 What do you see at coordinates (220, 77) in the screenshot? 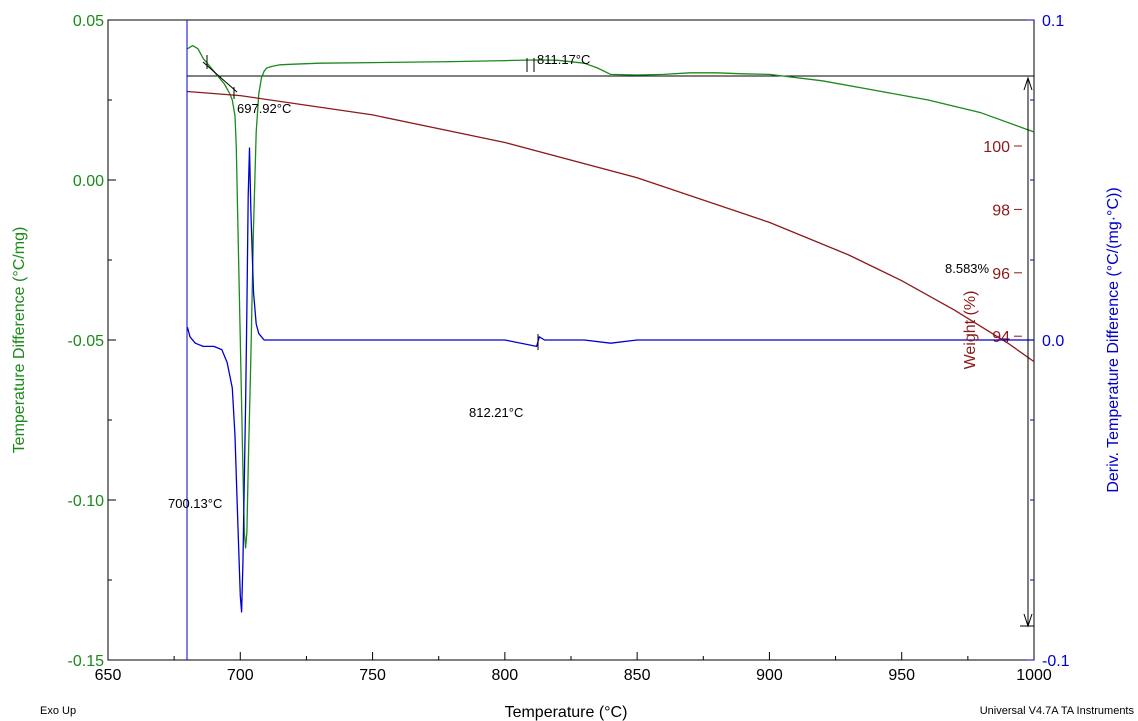
I see `onset-tangent` at bounding box center [220, 77].